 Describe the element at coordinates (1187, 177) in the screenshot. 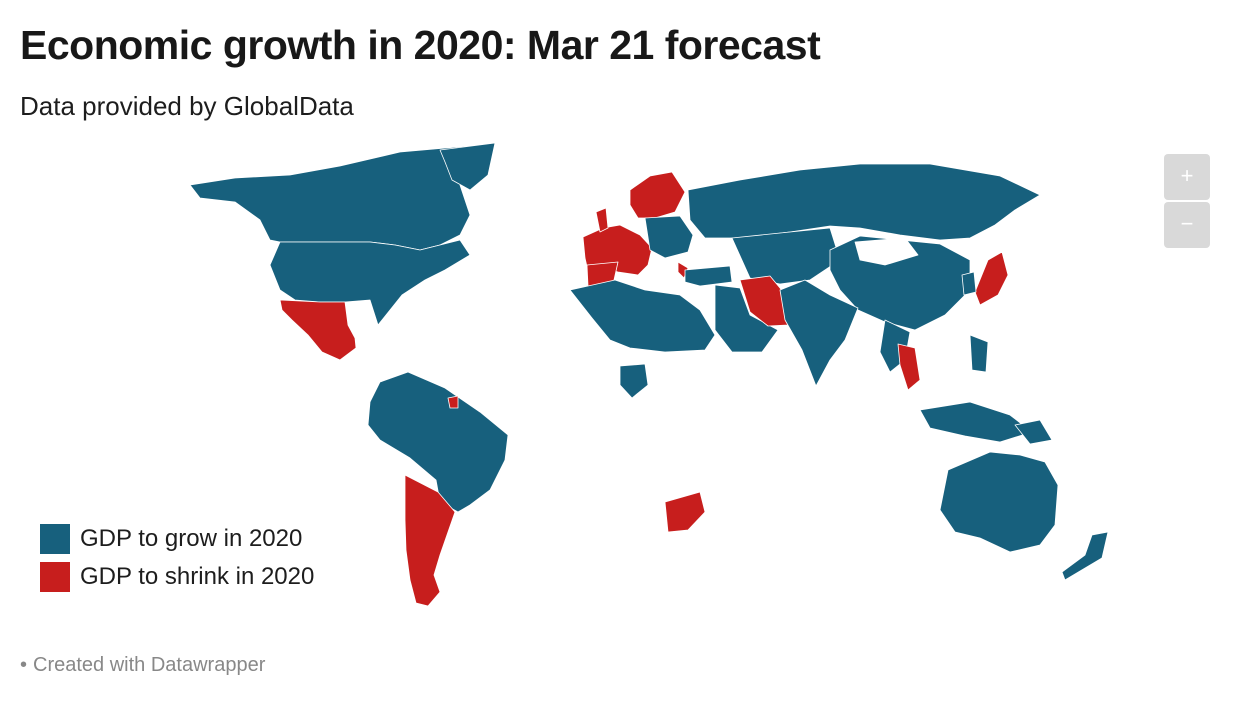

I see `zoom-in-button: +` at that location.